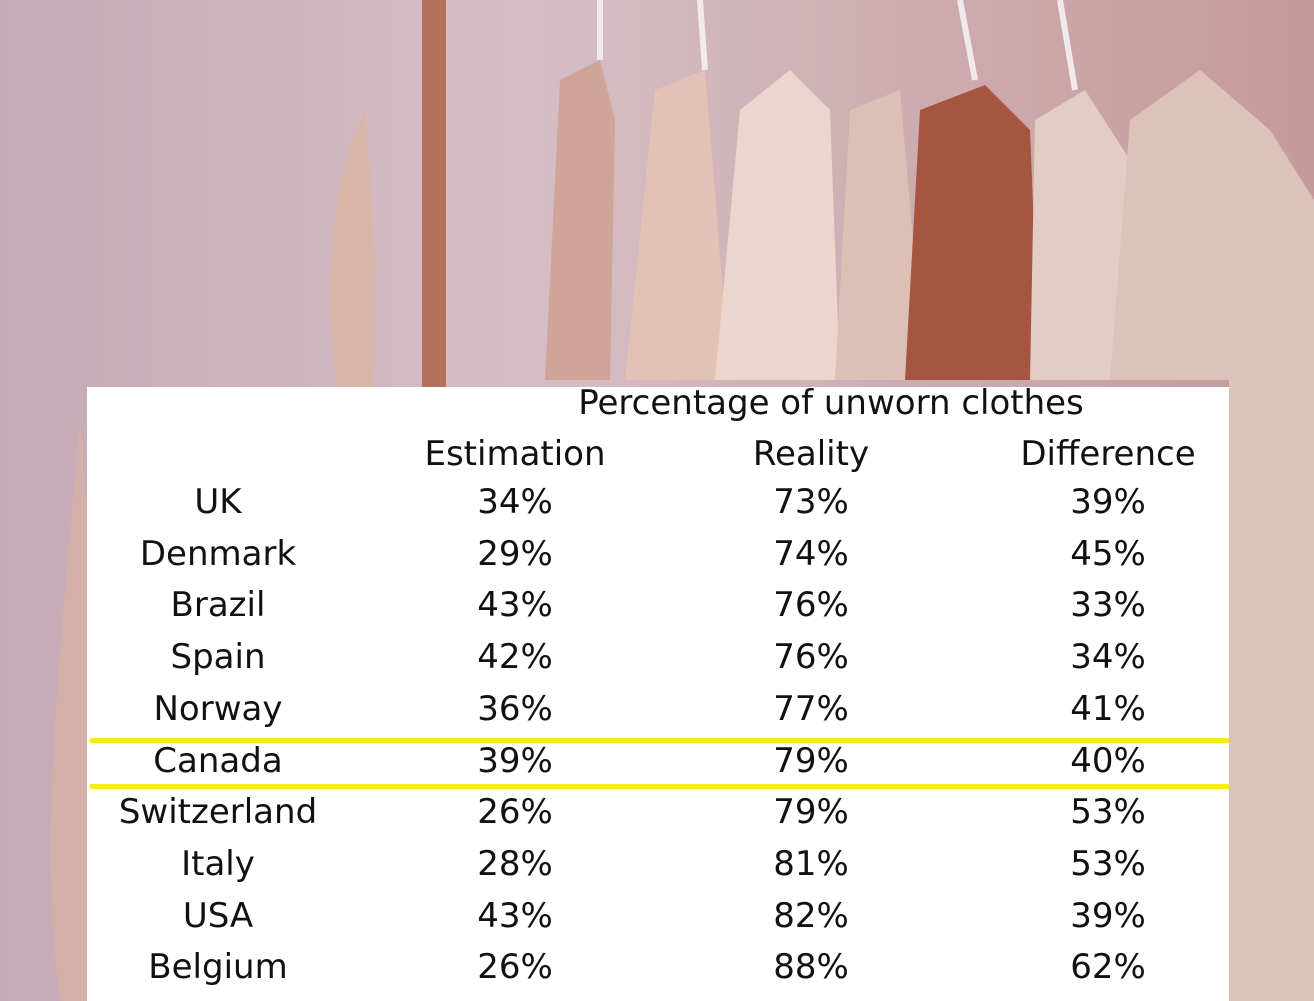 The width and height of the screenshot is (1314, 1001). I want to click on table-cell-estimation: 36%, so click(515, 709).